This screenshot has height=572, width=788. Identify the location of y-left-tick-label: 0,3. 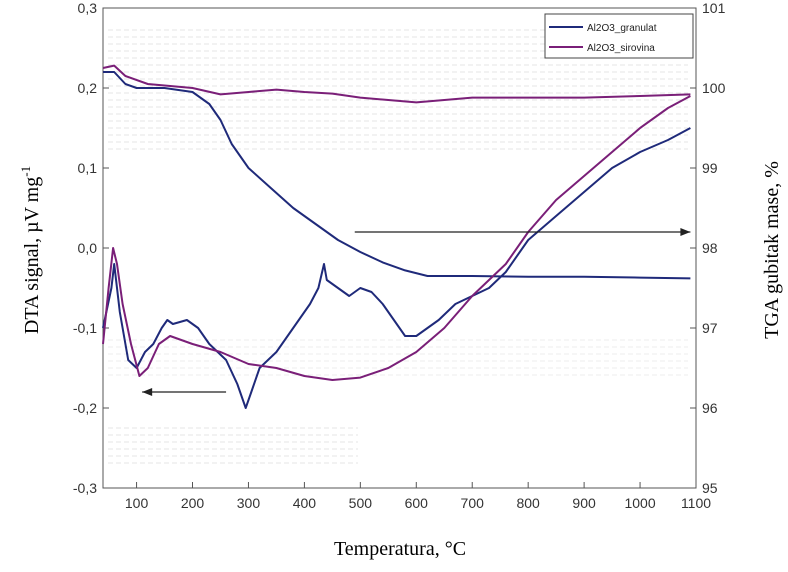
(88, 8).